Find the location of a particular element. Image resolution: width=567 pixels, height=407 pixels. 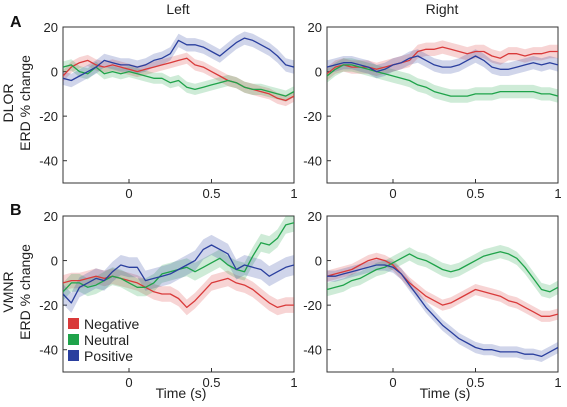

legend-swatch-neutral is located at coordinates (73, 339).